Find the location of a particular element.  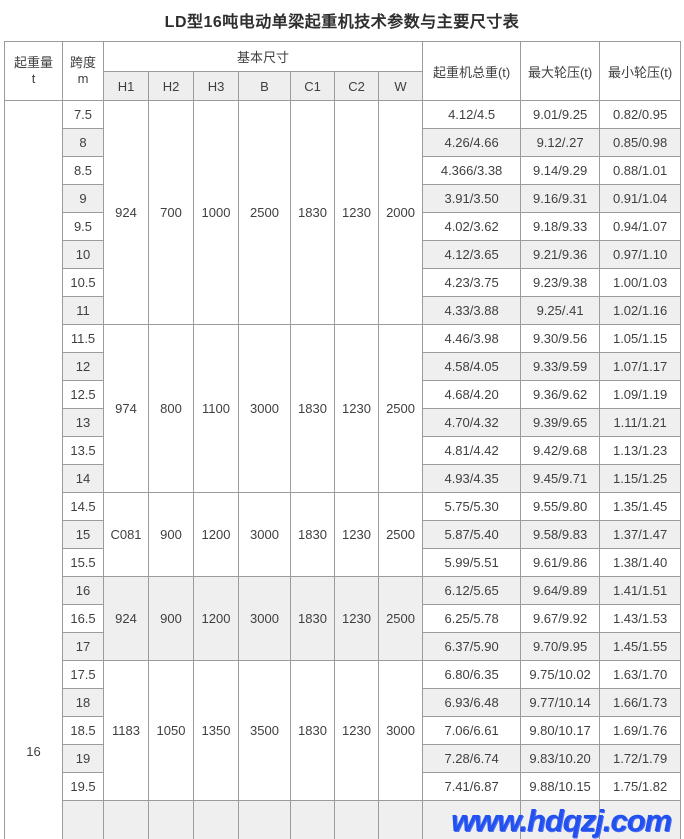

max-wheel-cell: 9.80/10.17 is located at coordinates (560, 730).